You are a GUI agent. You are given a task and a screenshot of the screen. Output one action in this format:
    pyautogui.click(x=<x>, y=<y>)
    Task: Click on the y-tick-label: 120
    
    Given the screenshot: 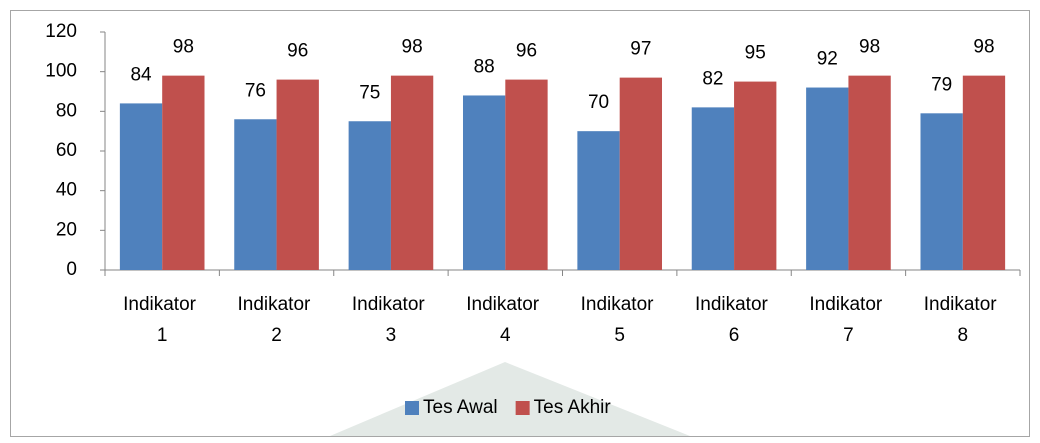 What is the action you would take?
    pyautogui.click(x=61, y=31)
    